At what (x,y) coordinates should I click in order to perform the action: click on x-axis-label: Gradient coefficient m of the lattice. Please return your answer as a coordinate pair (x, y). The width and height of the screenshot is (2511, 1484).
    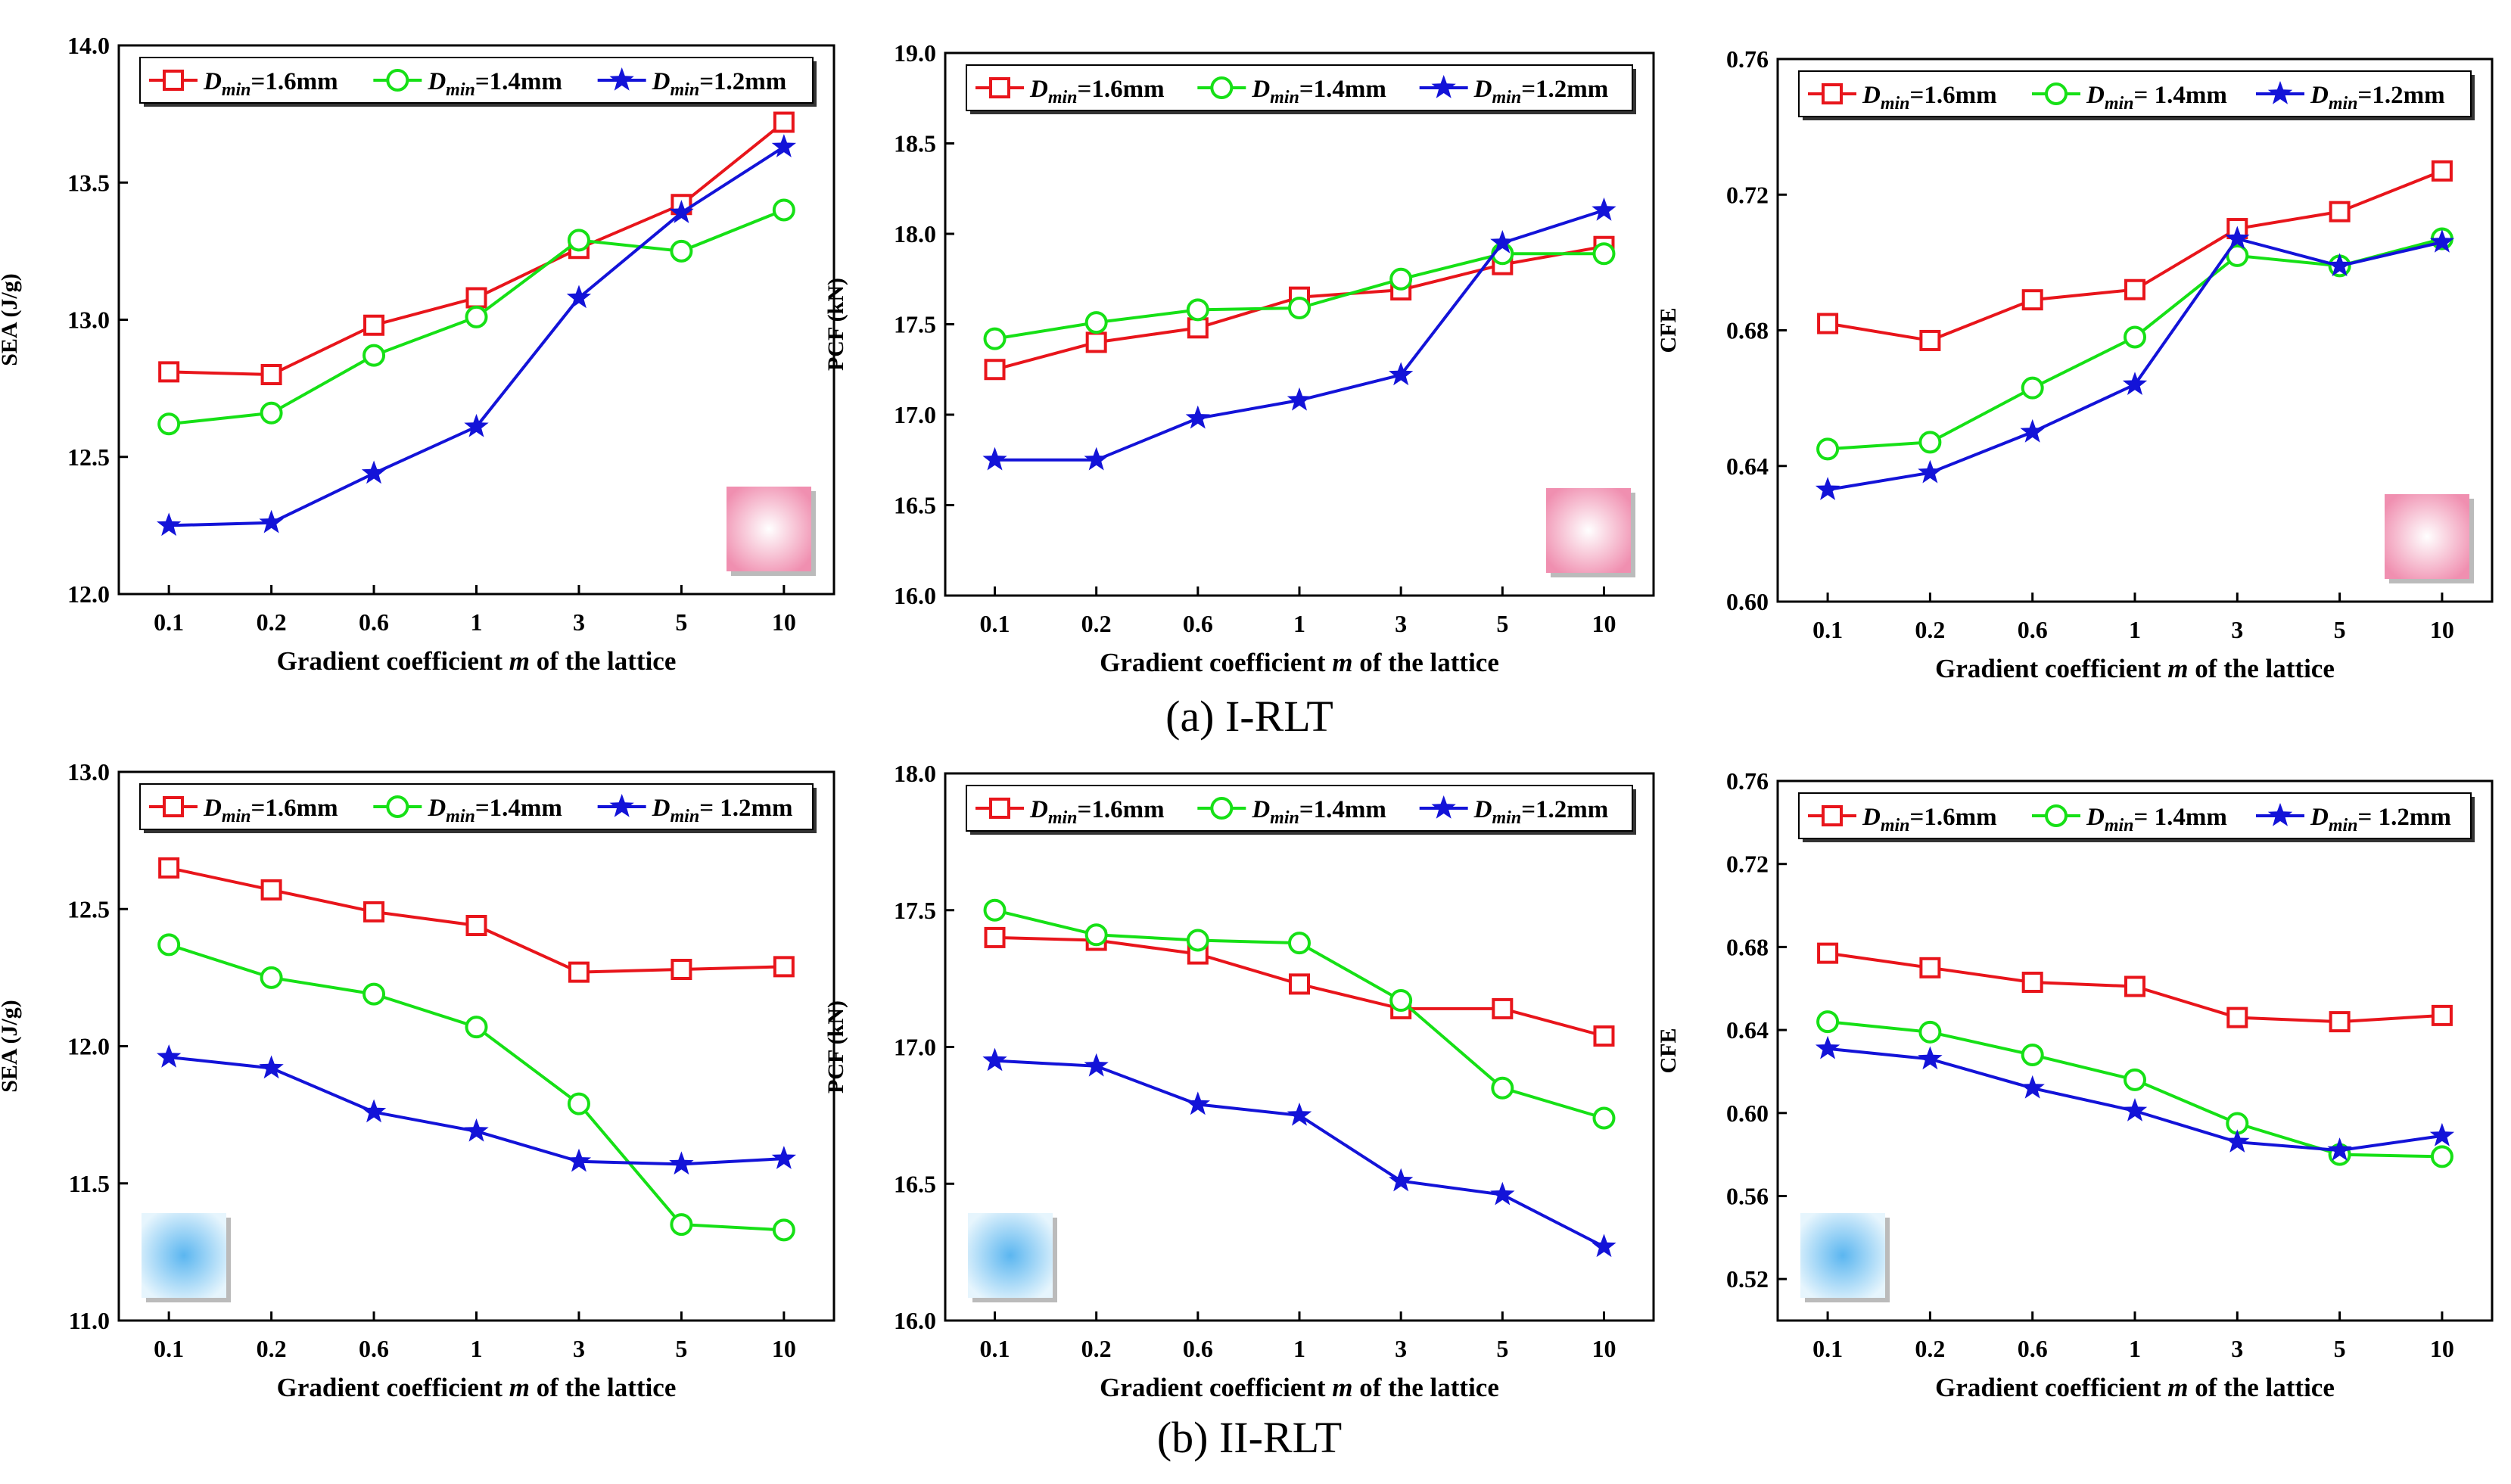
    Looking at the image, I should click on (1300, 662).